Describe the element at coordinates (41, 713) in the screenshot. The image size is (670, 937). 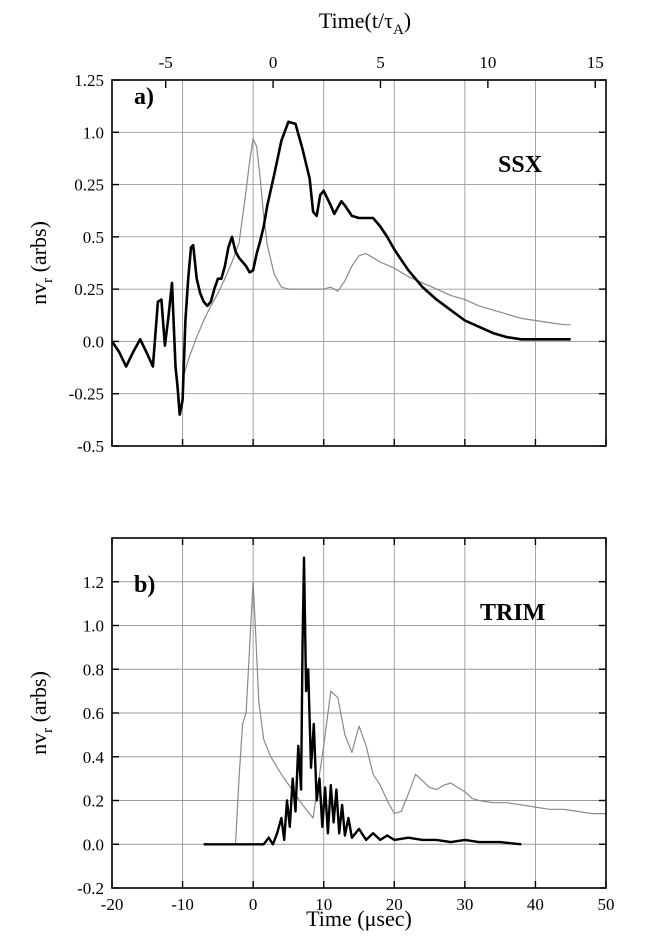
I see `y-axis-title-b: nvr (arbs)` at that location.